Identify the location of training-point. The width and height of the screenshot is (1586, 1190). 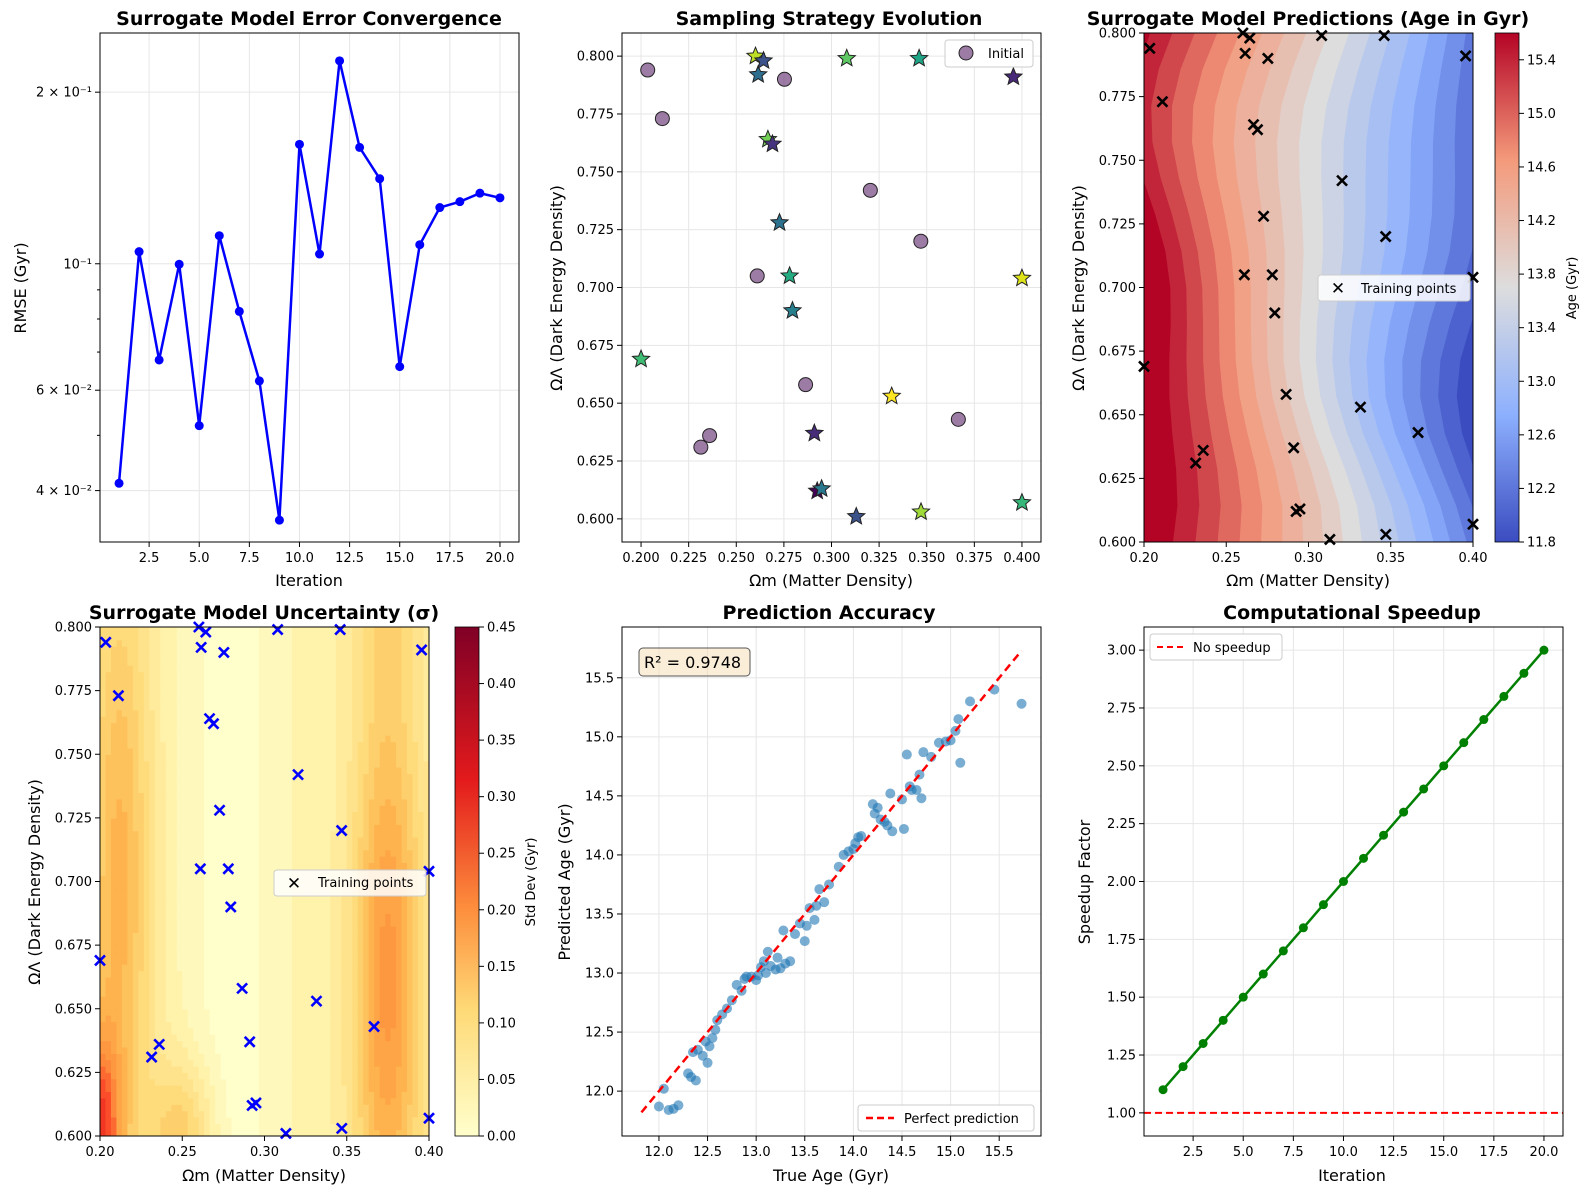
(118, 695).